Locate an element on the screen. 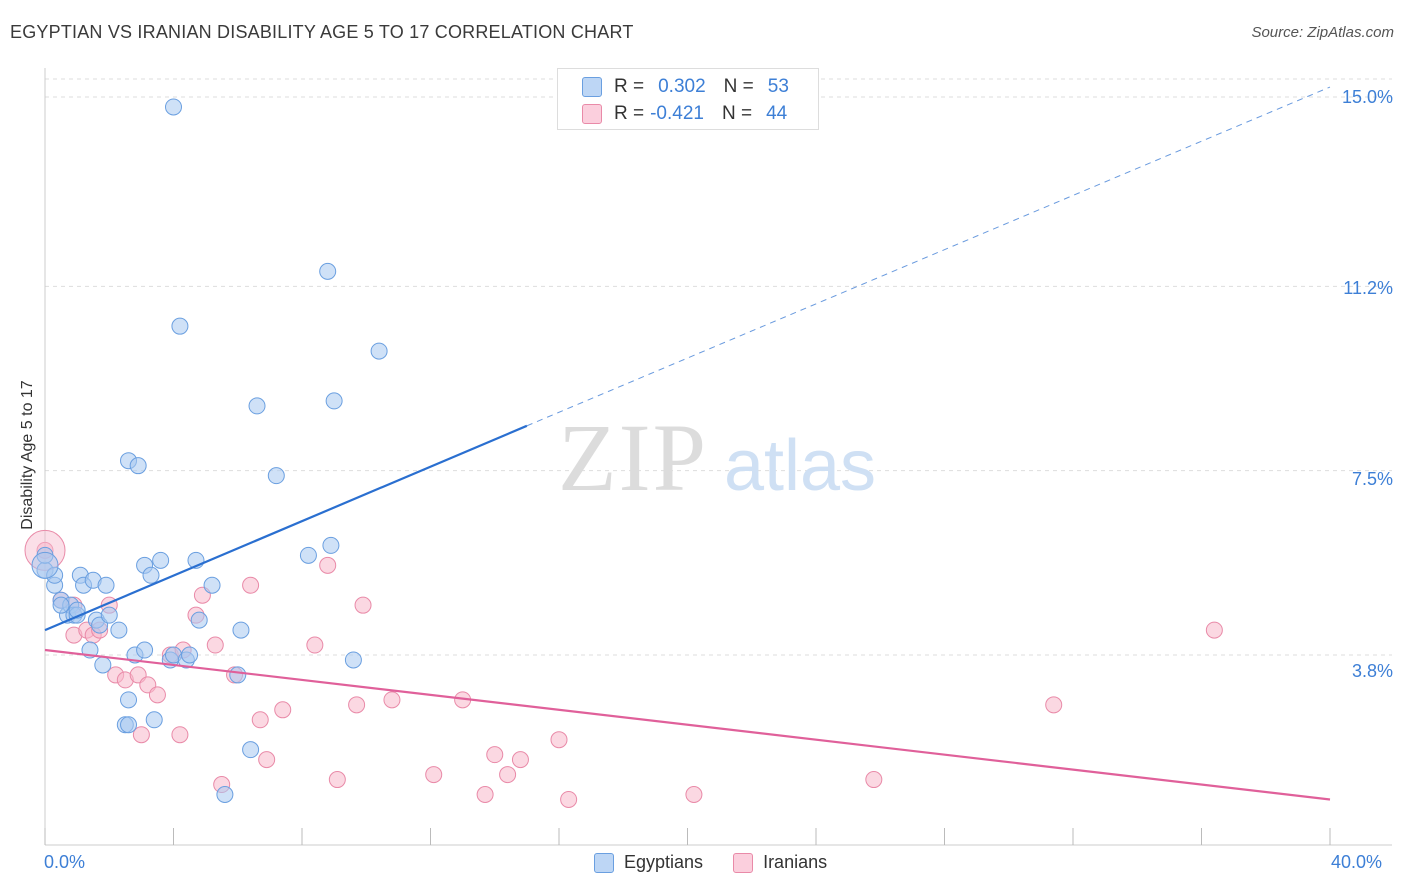 This screenshot has width=1406, height=892. legend-swatch-egyptians is located at coordinates (604, 862).